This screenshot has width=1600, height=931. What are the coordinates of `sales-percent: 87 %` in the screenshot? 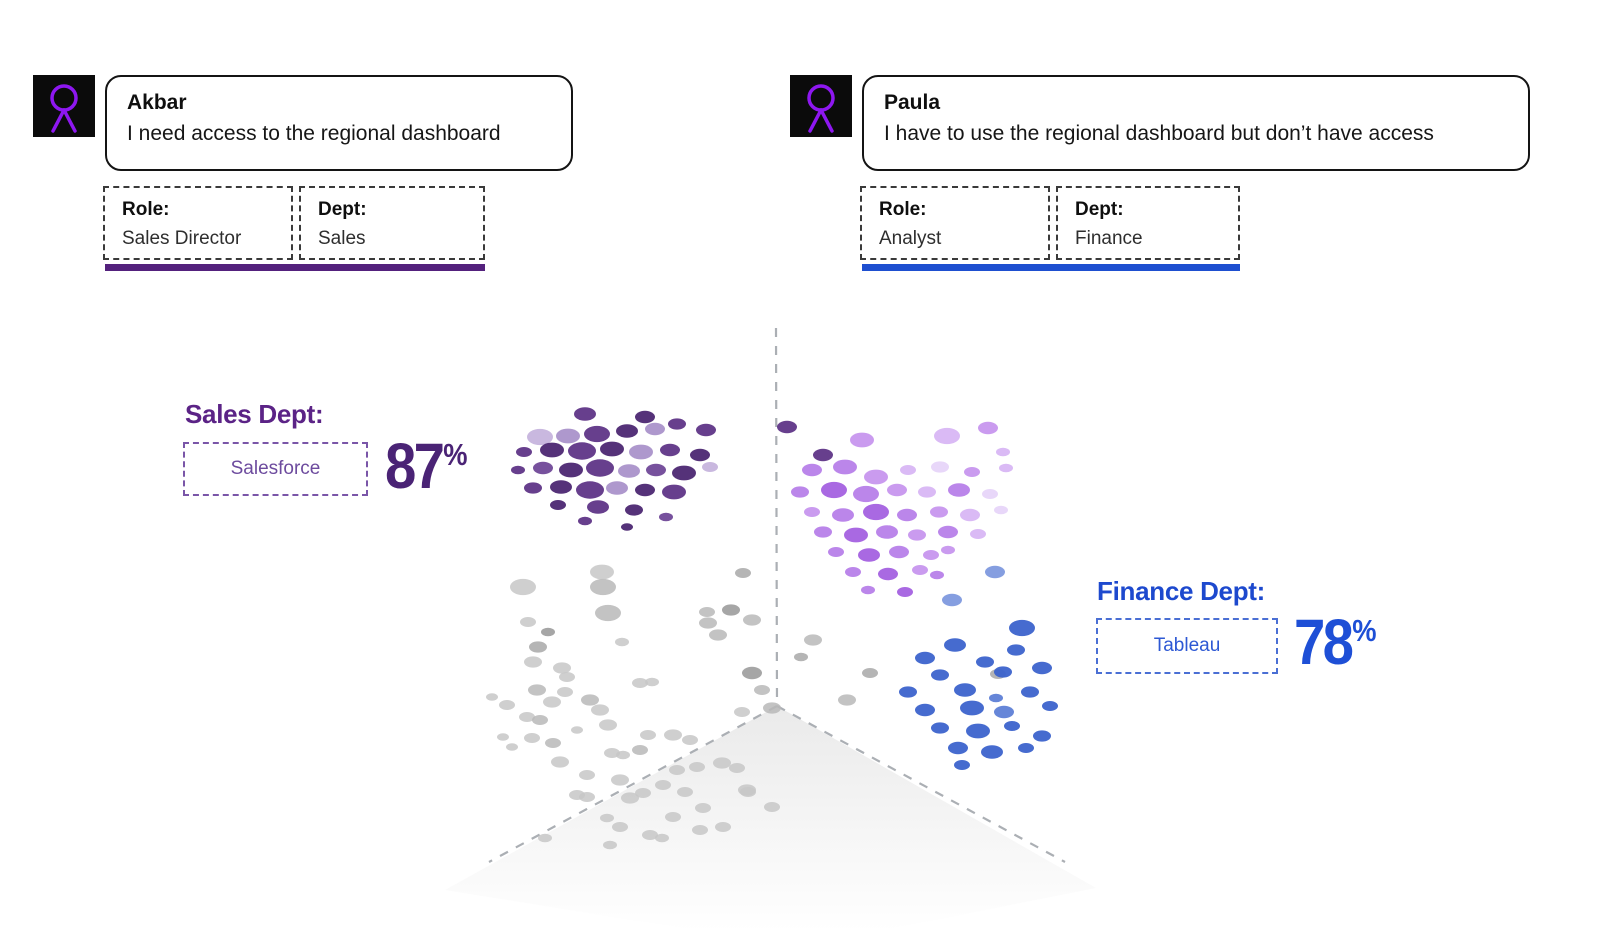 It's located at (426, 466).